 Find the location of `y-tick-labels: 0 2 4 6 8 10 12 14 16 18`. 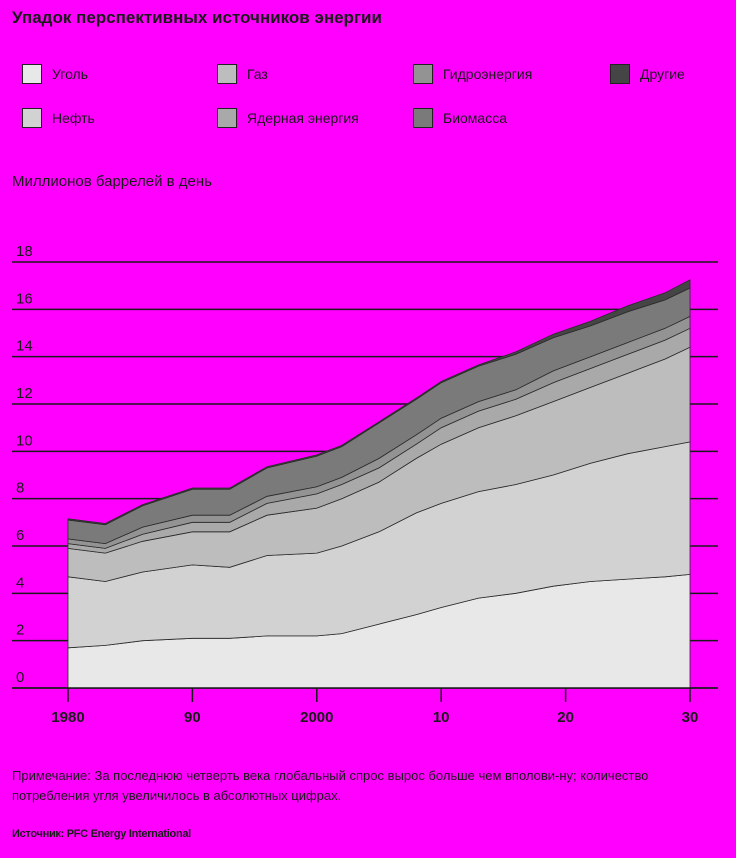

y-tick-labels: 0 2 4 6 8 10 12 14 16 18 is located at coordinates (24, 464).